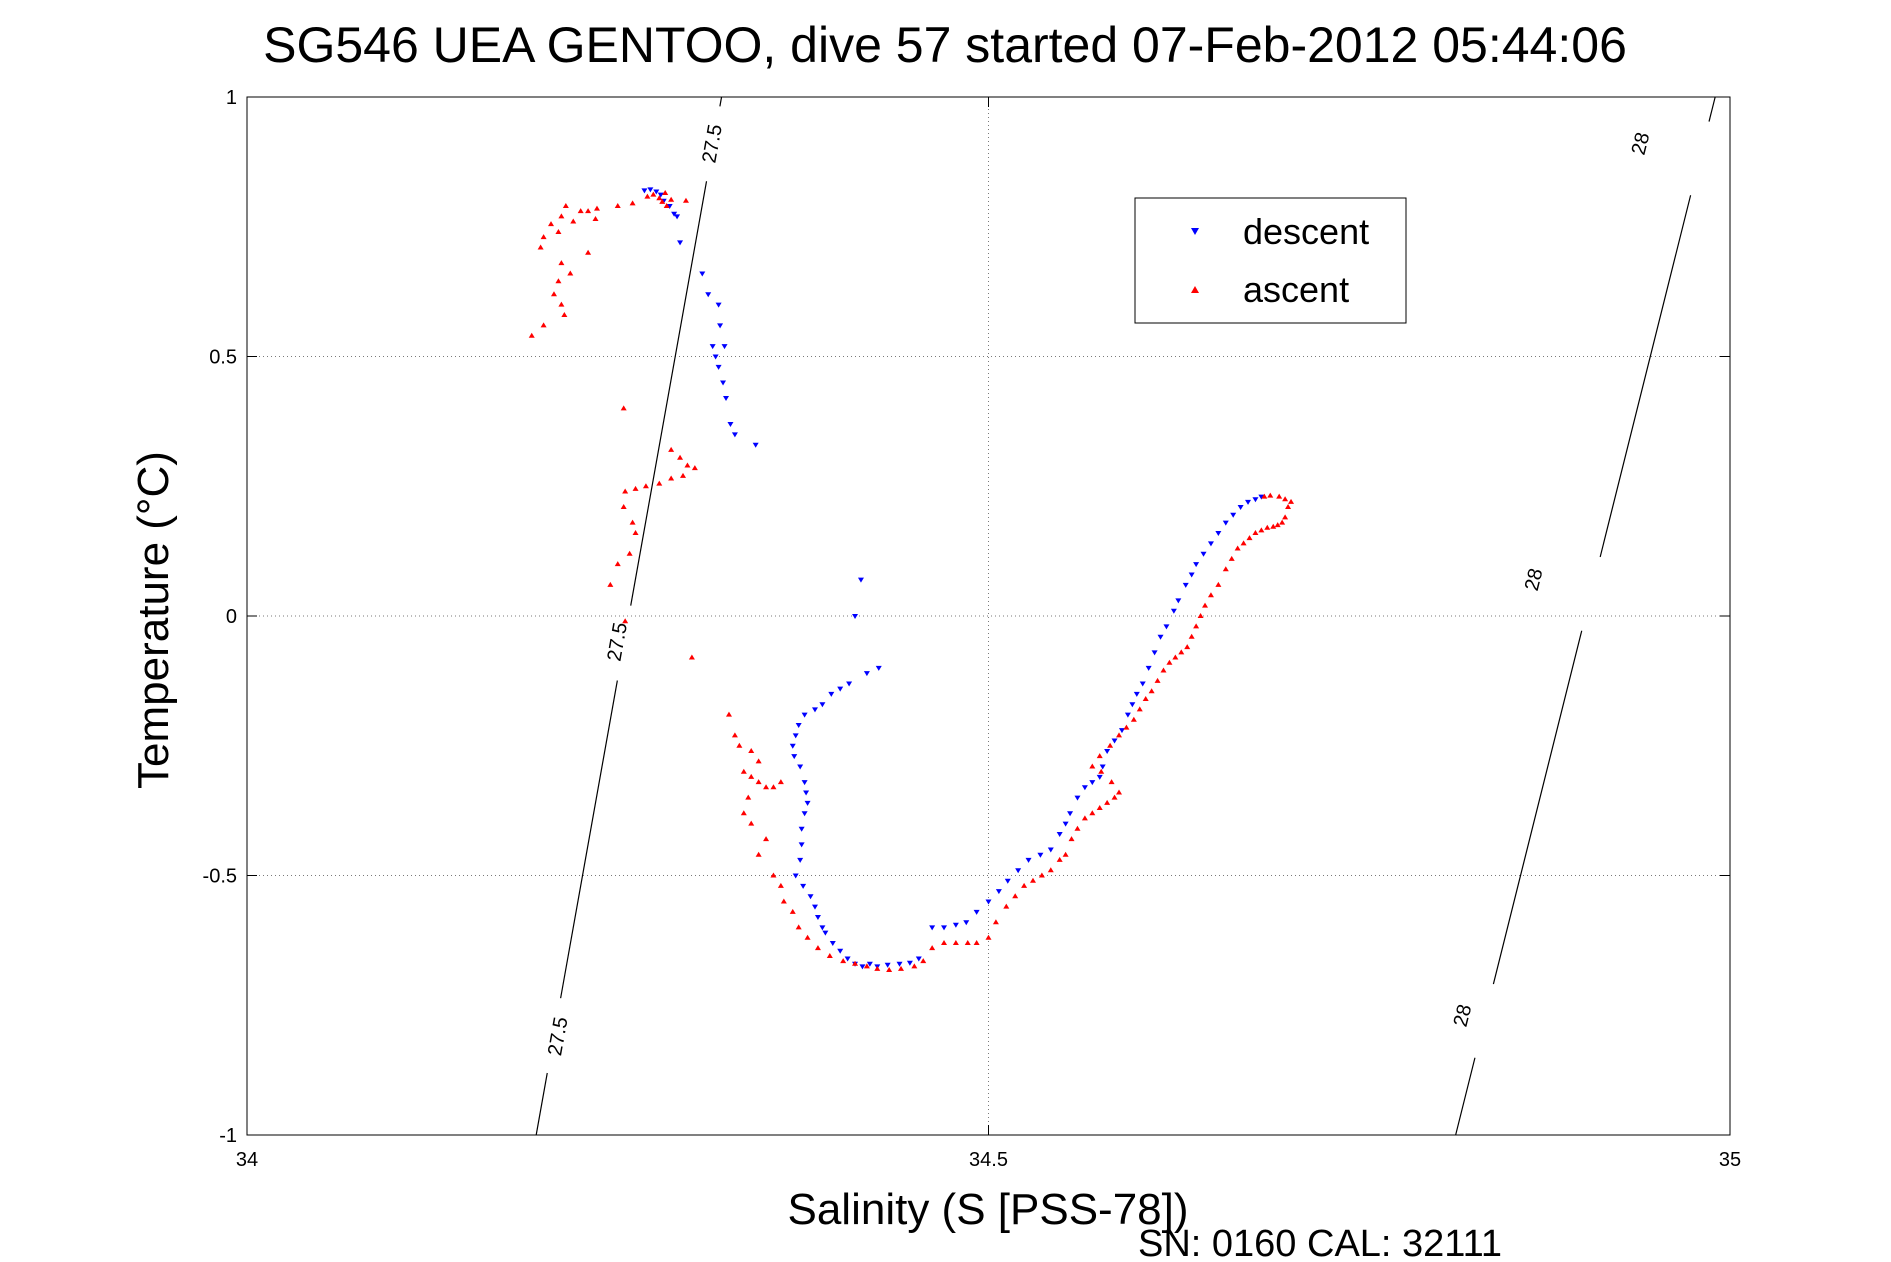 The height and width of the screenshot is (1262, 1891). Describe the element at coordinates (1641, 143) in the screenshot. I see `density-contour-label: 28` at that location.